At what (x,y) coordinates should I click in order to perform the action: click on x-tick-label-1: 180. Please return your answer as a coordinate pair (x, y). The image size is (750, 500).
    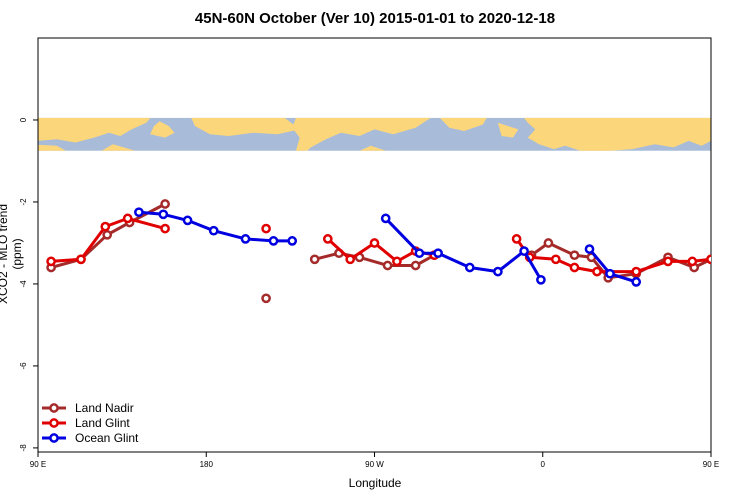
    Looking at the image, I should click on (207, 464).